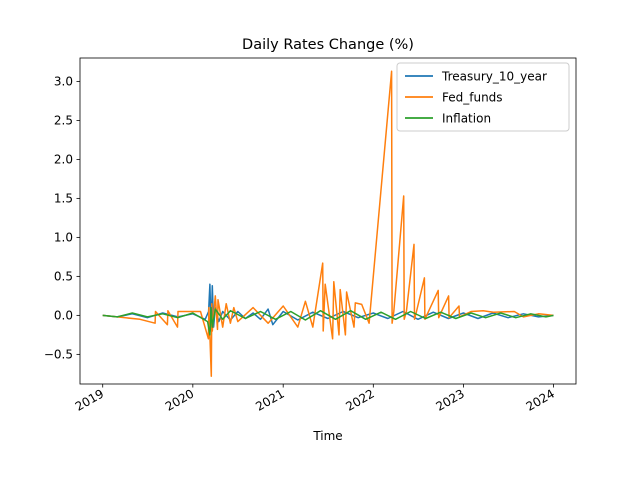 The width and height of the screenshot is (640, 480). I want to click on y-tick-label: 2.5, so click(63, 120).